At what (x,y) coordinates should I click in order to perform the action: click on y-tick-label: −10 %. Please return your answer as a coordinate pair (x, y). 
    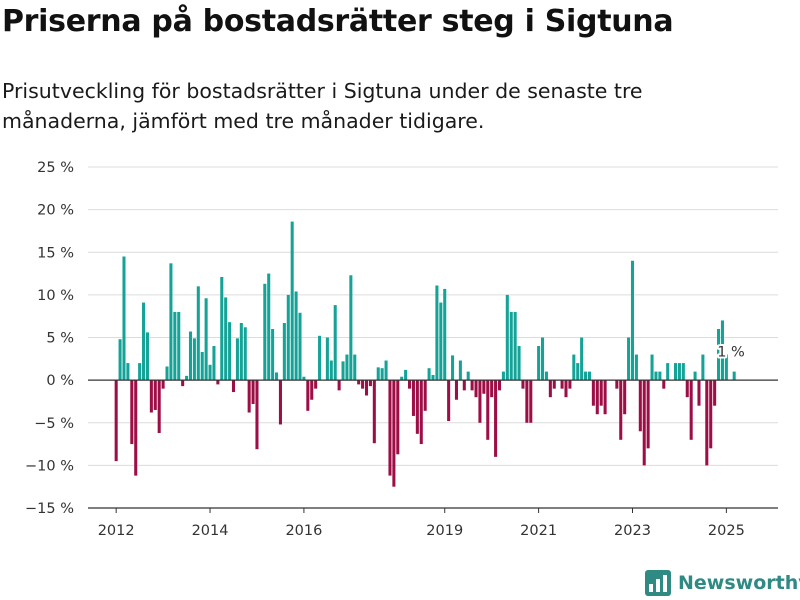
    Looking at the image, I should click on (49, 466).